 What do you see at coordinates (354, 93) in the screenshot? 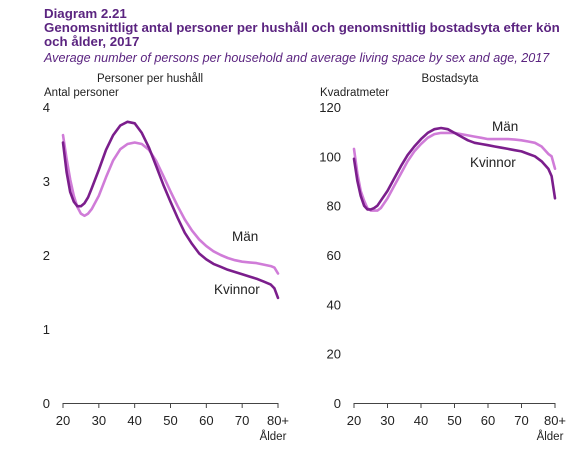
I see `y-axis-label: Kvadratmeter` at bounding box center [354, 93].